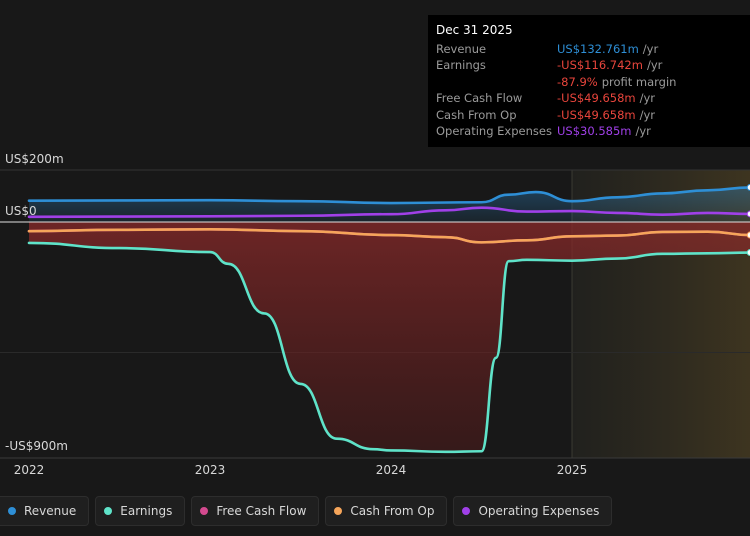  What do you see at coordinates (12, 511) in the screenshot?
I see `revenue-dot-icon` at bounding box center [12, 511].